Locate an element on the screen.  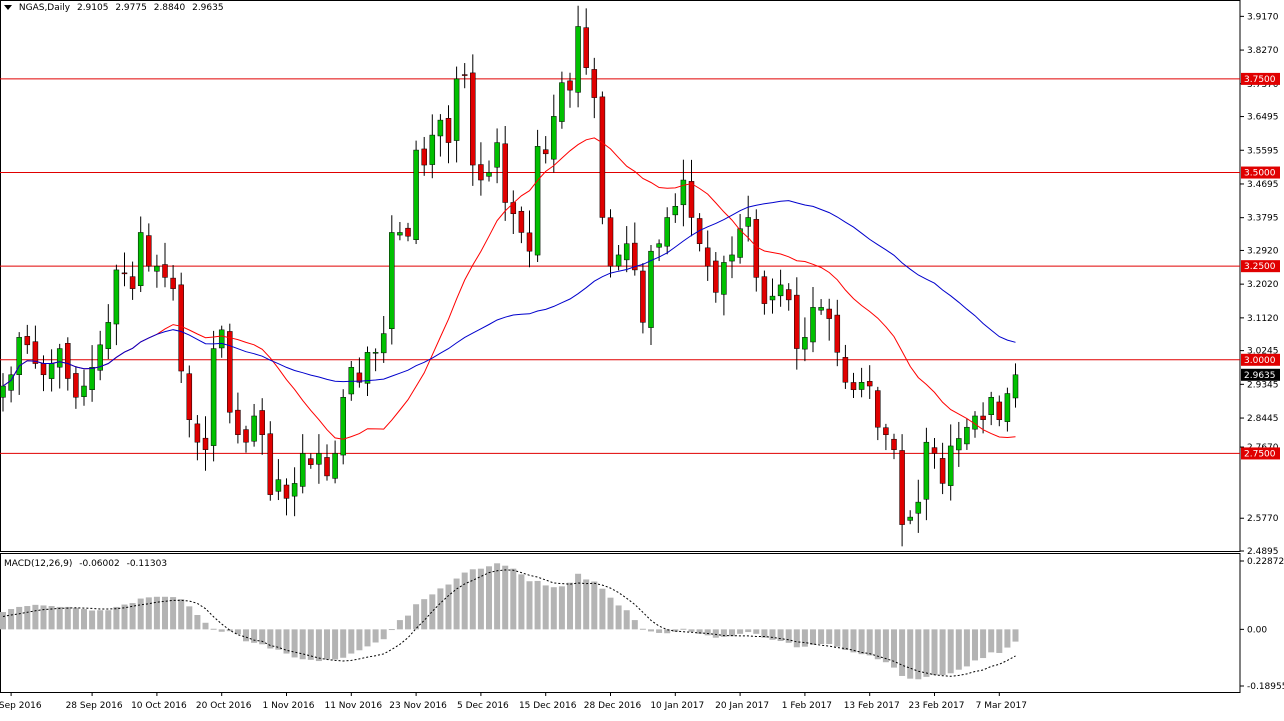
level-label: 3.7500 is located at coordinates (1260, 80).